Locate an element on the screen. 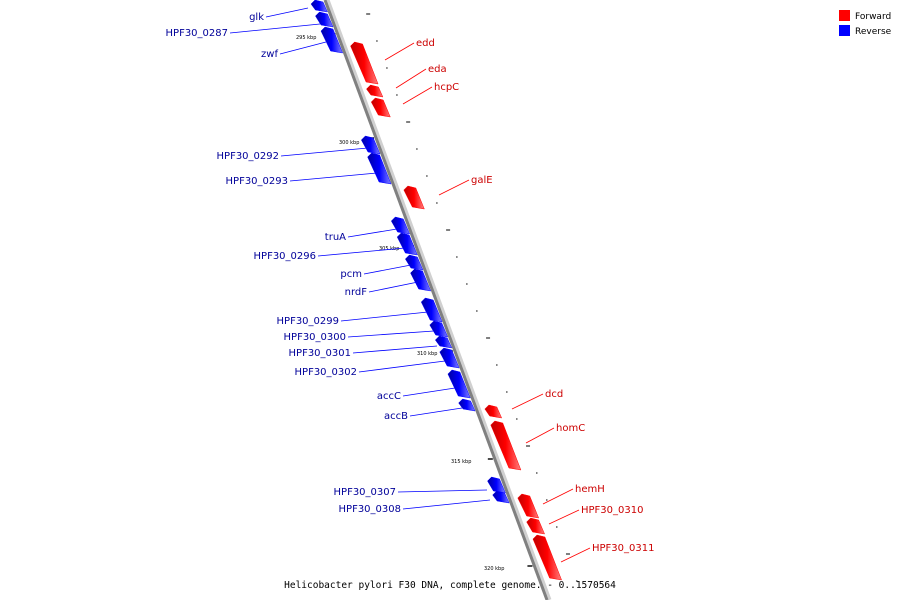 The width and height of the screenshot is (900, 600). gene-label-hcpc: hcpC is located at coordinates (446, 87).